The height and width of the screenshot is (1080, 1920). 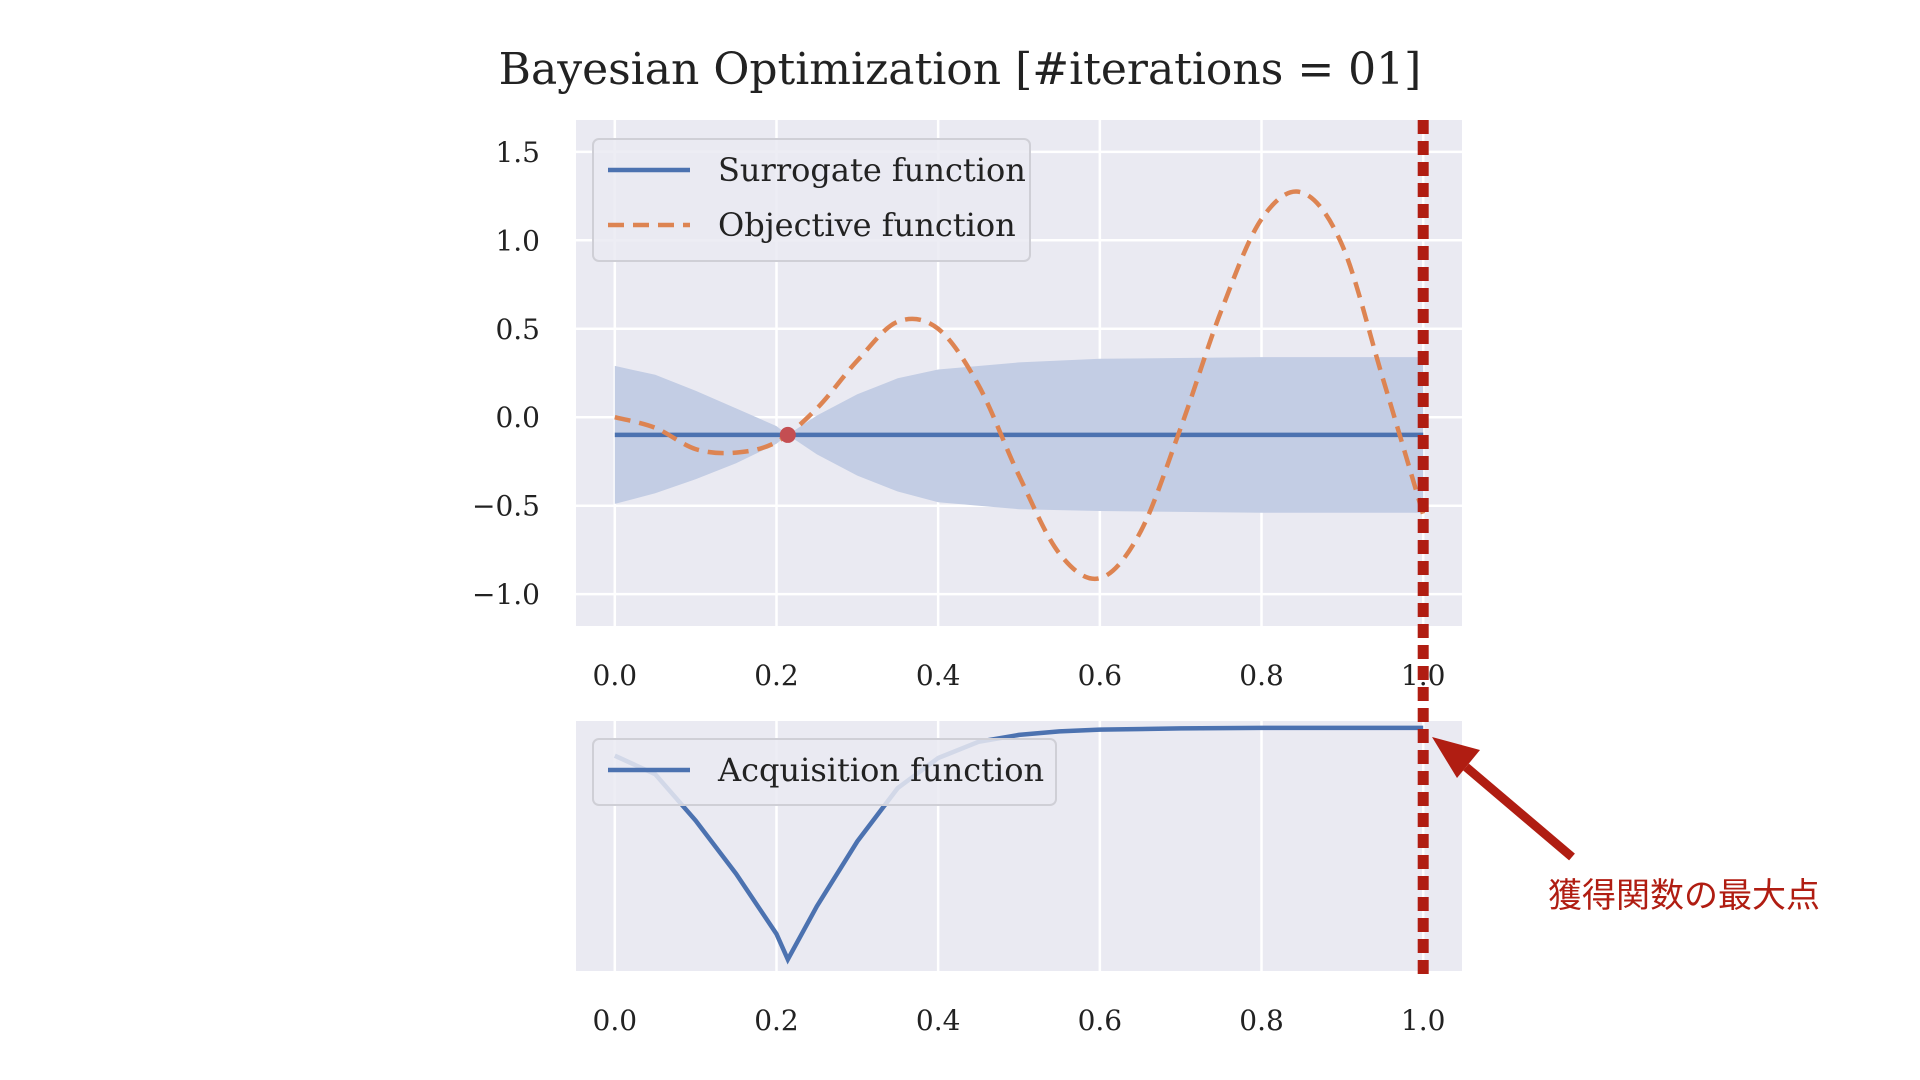 What do you see at coordinates (1261, 1020) in the screenshot?
I see `bottom-x-tick-label: 0.8` at bounding box center [1261, 1020].